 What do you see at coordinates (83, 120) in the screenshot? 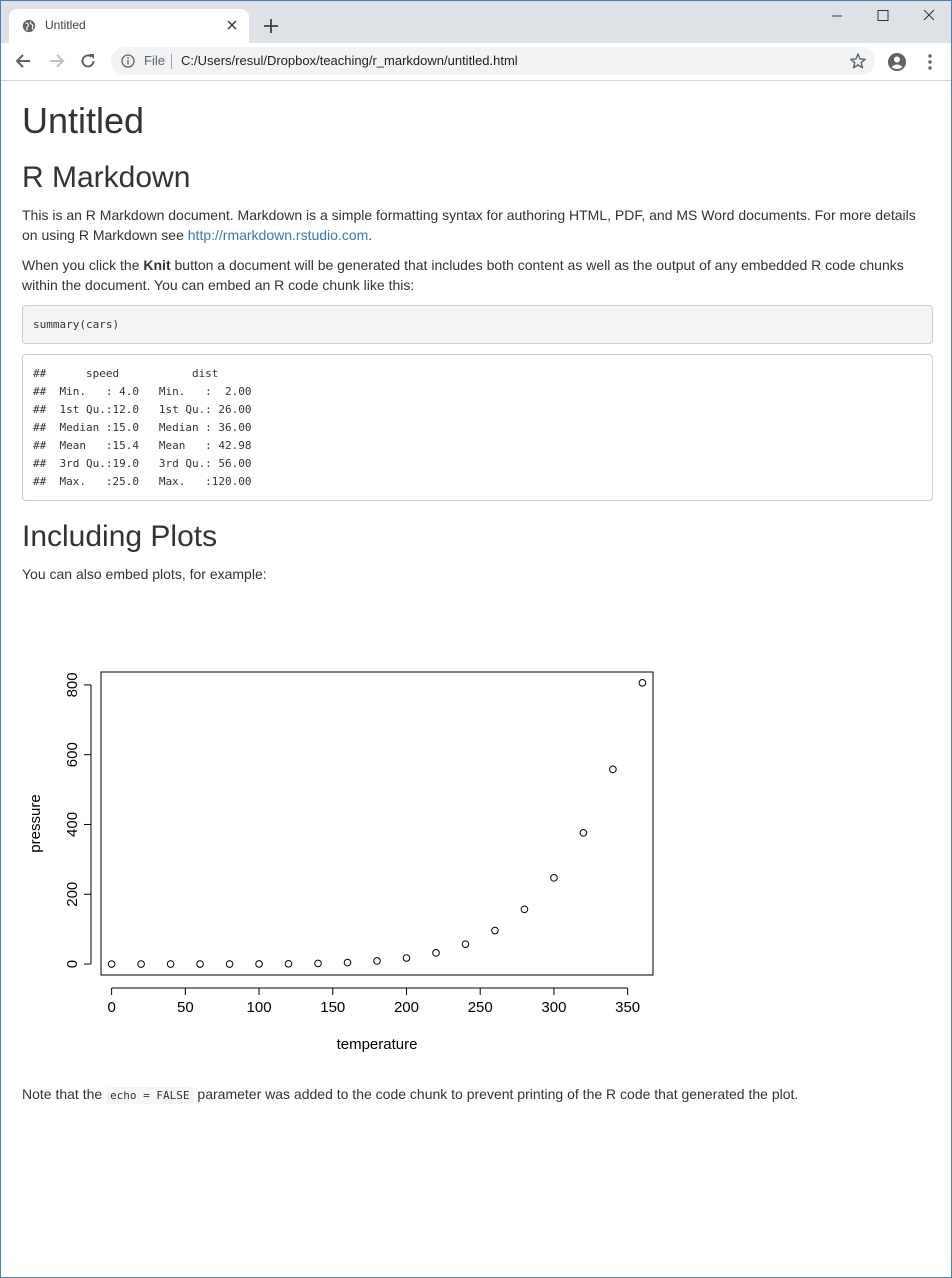
I see `page-title: Untitled` at bounding box center [83, 120].